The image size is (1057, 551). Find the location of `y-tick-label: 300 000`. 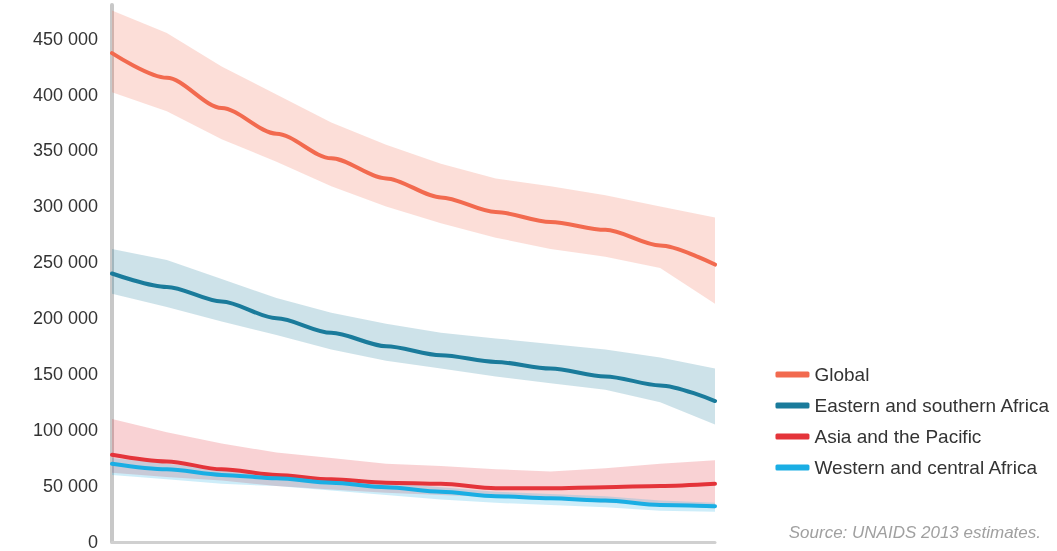

y-tick-label: 300 000 is located at coordinates (65, 206).